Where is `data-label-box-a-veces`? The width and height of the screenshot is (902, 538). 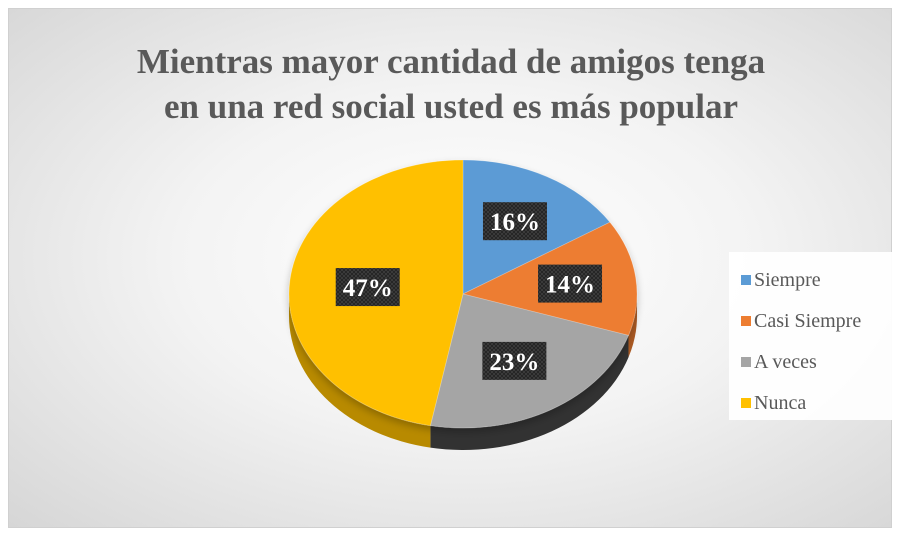 data-label-box-a-veces is located at coordinates (514, 360).